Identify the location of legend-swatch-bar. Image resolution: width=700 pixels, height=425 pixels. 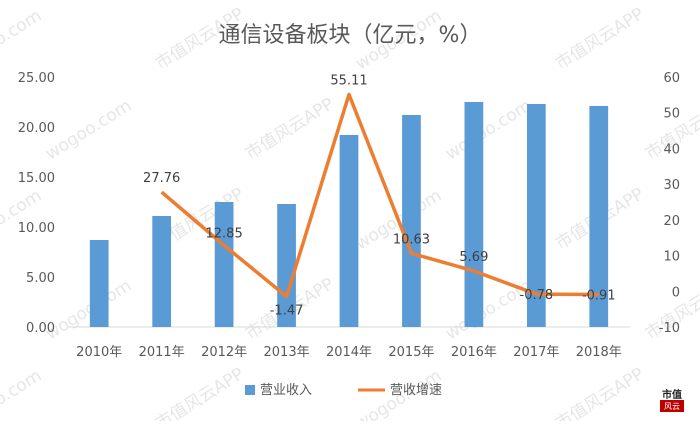
(250, 390).